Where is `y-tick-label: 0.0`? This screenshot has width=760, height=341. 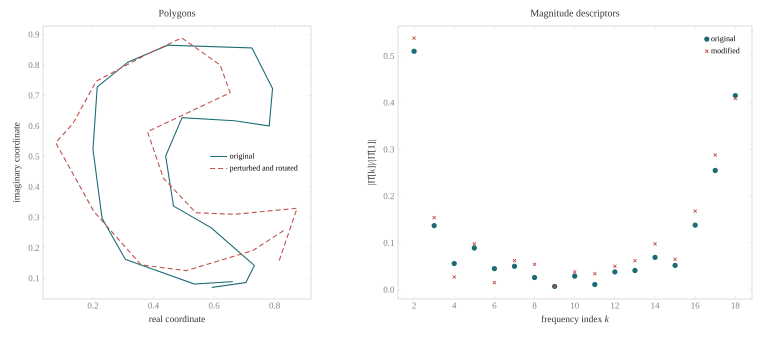 y-tick-label: 0.0 is located at coordinates (389, 289).